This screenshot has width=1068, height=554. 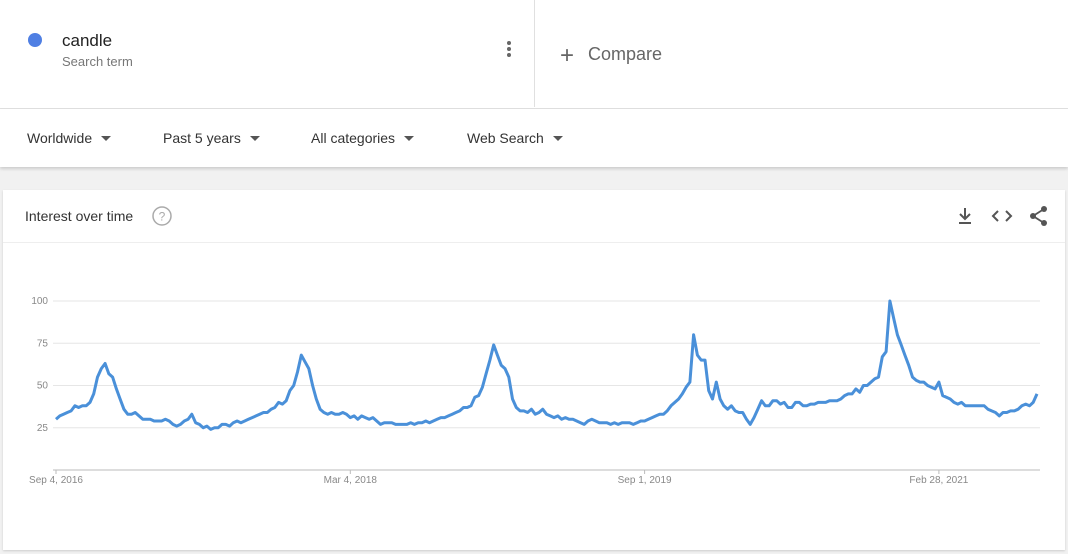 What do you see at coordinates (1002, 216) in the screenshot?
I see `embed-icon` at bounding box center [1002, 216].